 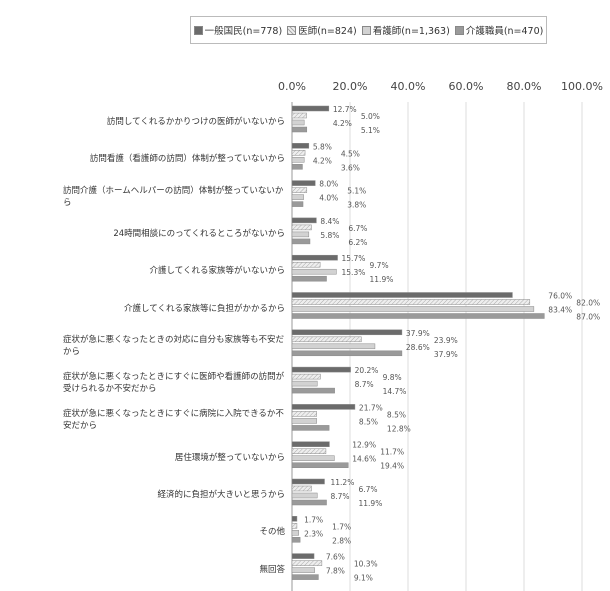 What do you see at coordinates (187, 159) in the screenshot?
I see `category-text: 訪問看護（看護師の訪問）体制が整っていないから` at bounding box center [187, 159].